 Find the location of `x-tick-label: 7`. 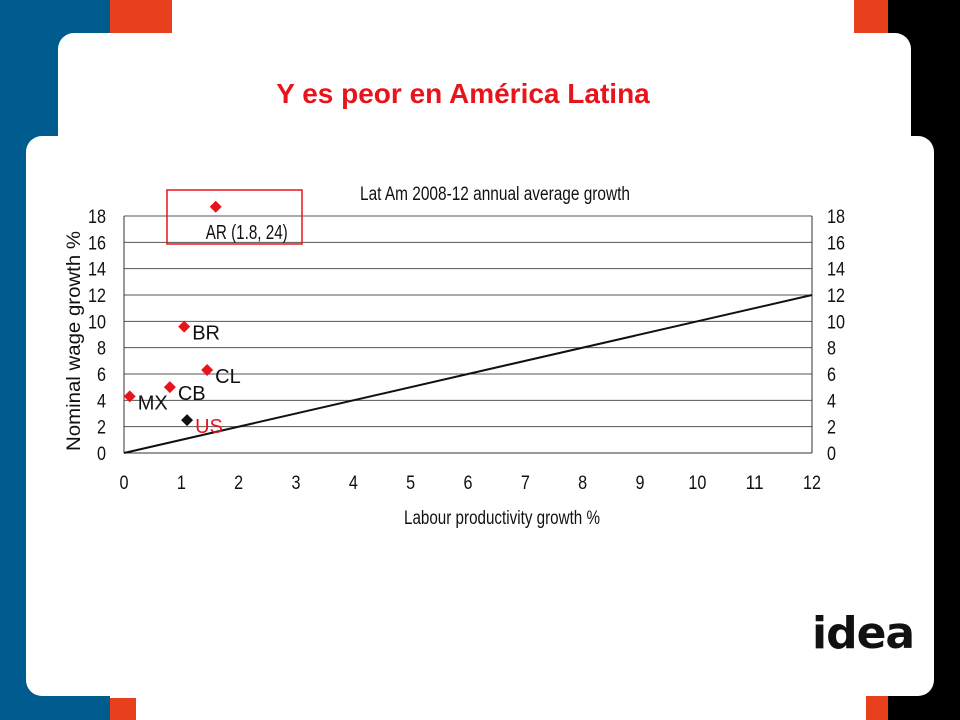

x-tick-label: 7 is located at coordinates (525, 483).